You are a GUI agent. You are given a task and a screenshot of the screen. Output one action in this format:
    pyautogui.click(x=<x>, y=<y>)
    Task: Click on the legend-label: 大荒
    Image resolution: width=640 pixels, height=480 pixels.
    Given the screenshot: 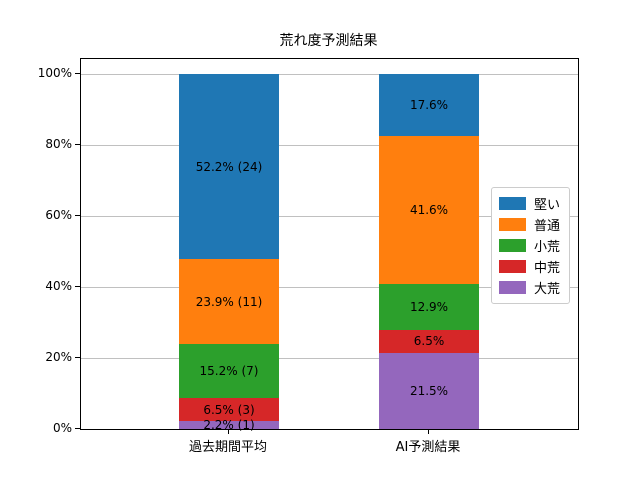 What is the action you would take?
    pyautogui.click(x=547, y=289)
    